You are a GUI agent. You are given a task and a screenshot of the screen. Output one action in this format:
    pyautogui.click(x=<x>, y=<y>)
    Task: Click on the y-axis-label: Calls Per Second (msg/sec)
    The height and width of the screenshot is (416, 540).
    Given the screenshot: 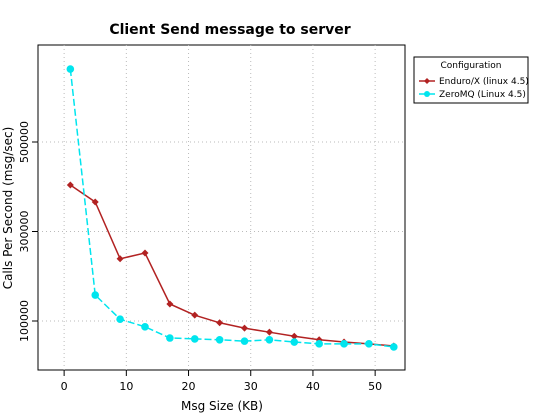 What is the action you would take?
    pyautogui.click(x=8, y=208)
    